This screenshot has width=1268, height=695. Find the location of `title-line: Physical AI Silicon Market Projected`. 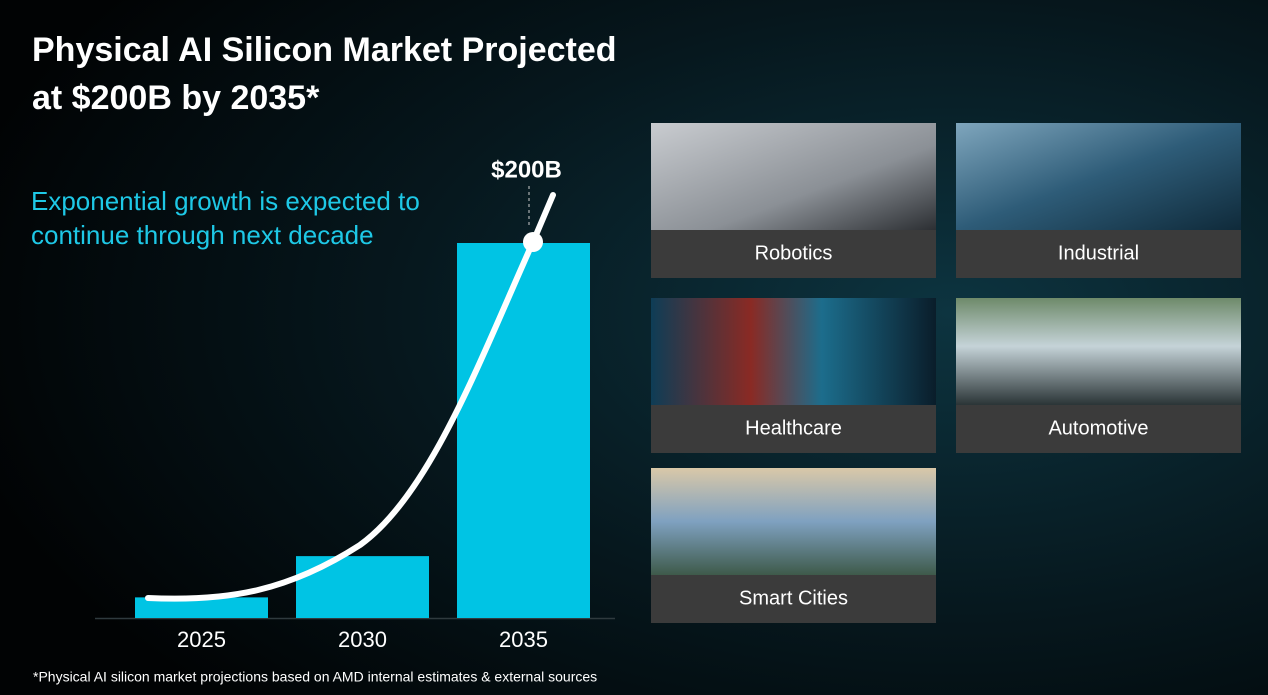

title-line: Physical AI Silicon Market Projected is located at coordinates (324, 50).